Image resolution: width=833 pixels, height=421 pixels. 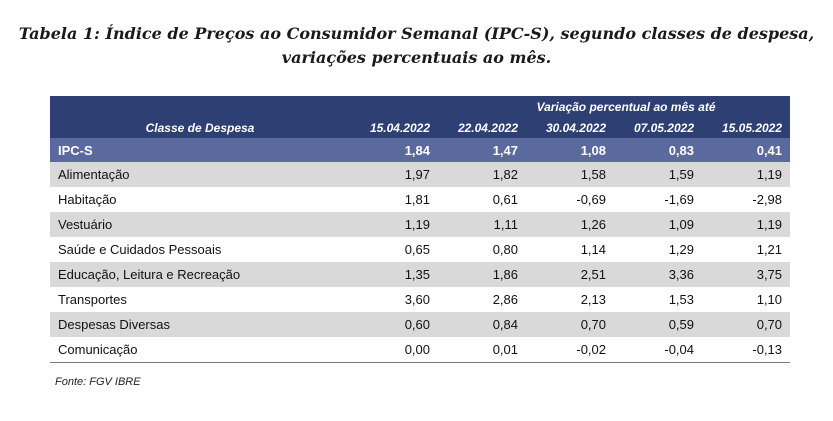 What do you see at coordinates (200, 127) in the screenshot?
I see `class-header: Classe de Despesa` at bounding box center [200, 127].